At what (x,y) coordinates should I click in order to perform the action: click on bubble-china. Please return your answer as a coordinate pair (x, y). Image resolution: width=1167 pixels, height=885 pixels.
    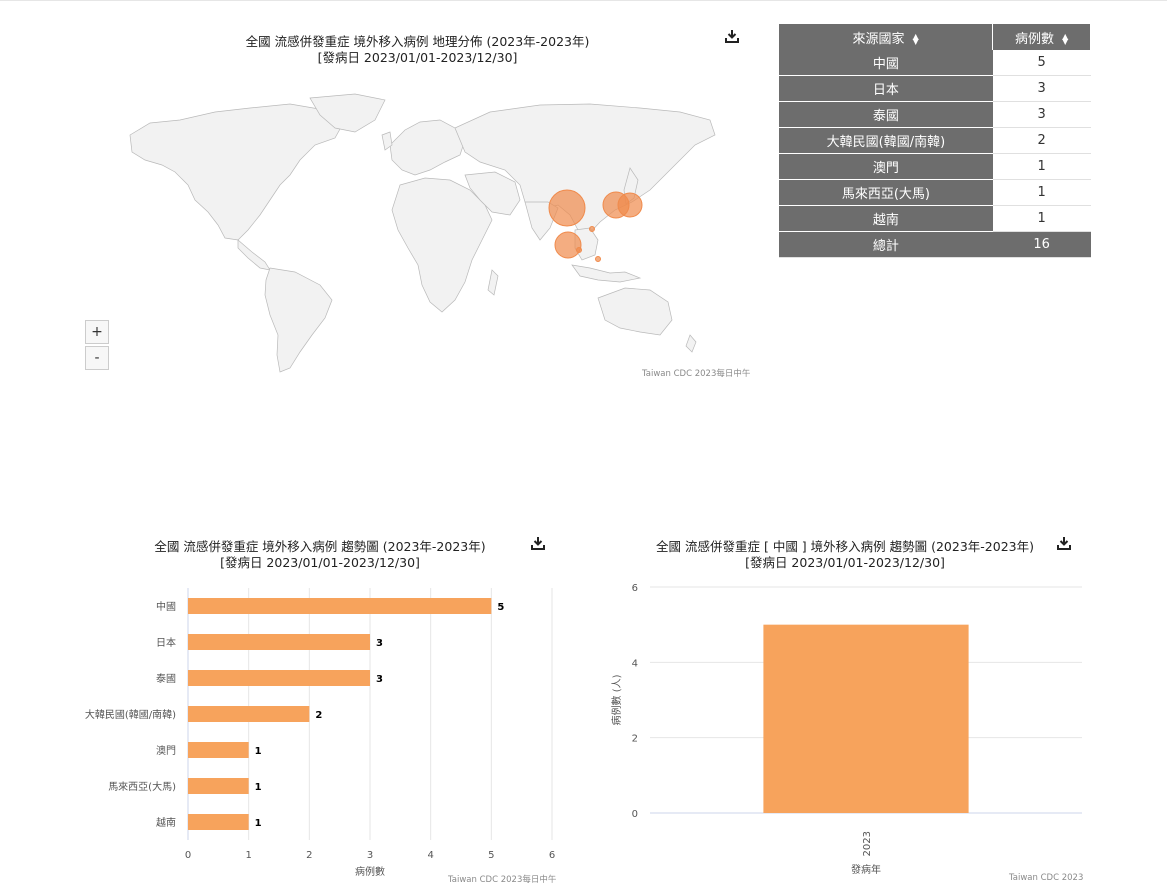
    Looking at the image, I should click on (567, 208).